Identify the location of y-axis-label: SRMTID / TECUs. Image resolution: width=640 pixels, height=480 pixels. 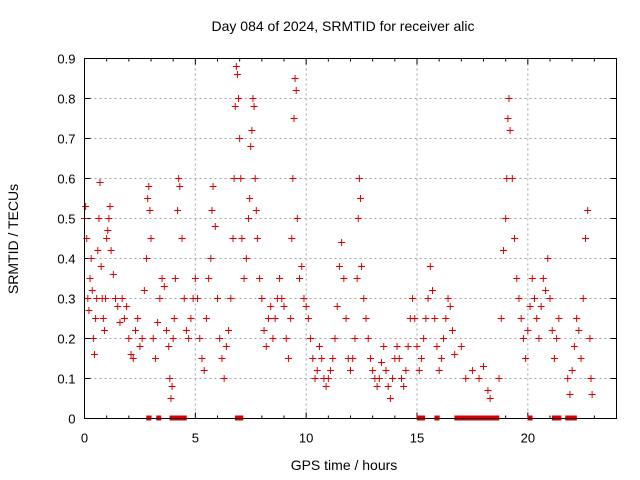
(13, 239).